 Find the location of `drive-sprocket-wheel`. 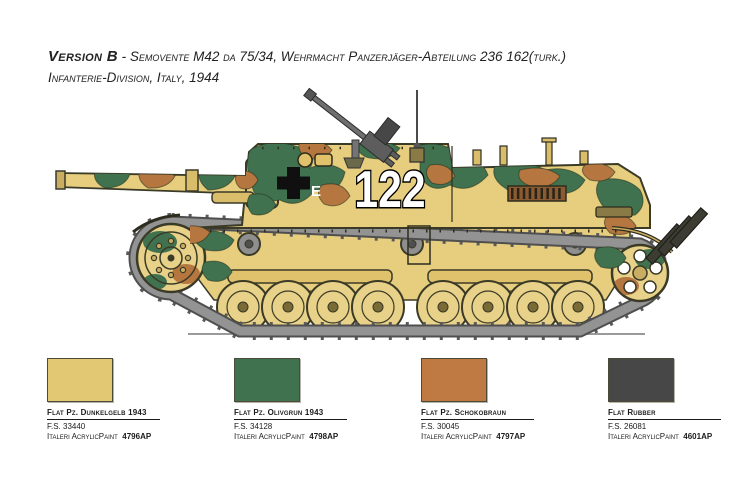

drive-sprocket-wheel is located at coordinates (171, 258).